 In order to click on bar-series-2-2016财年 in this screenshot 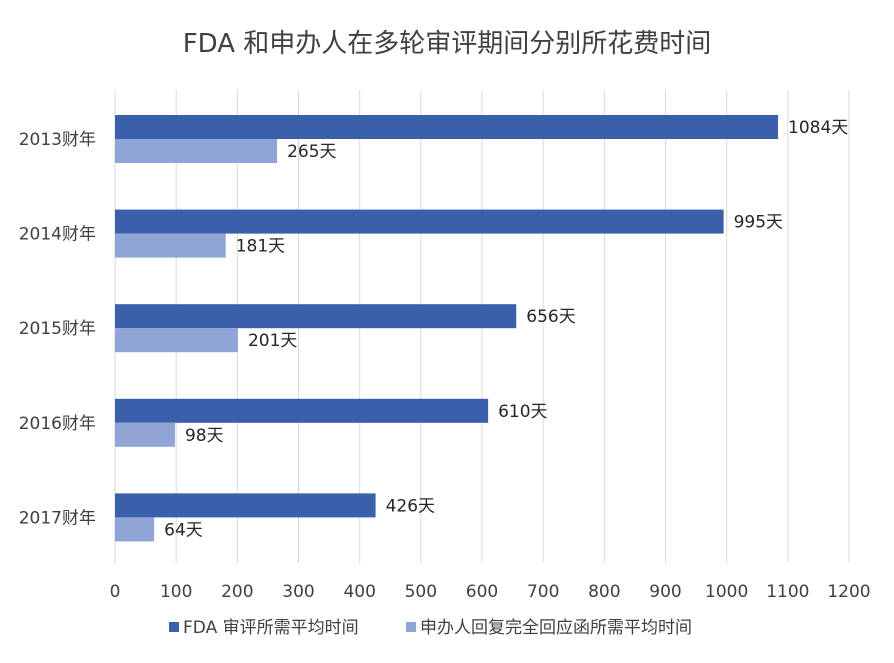, I will do `click(145, 434)`.